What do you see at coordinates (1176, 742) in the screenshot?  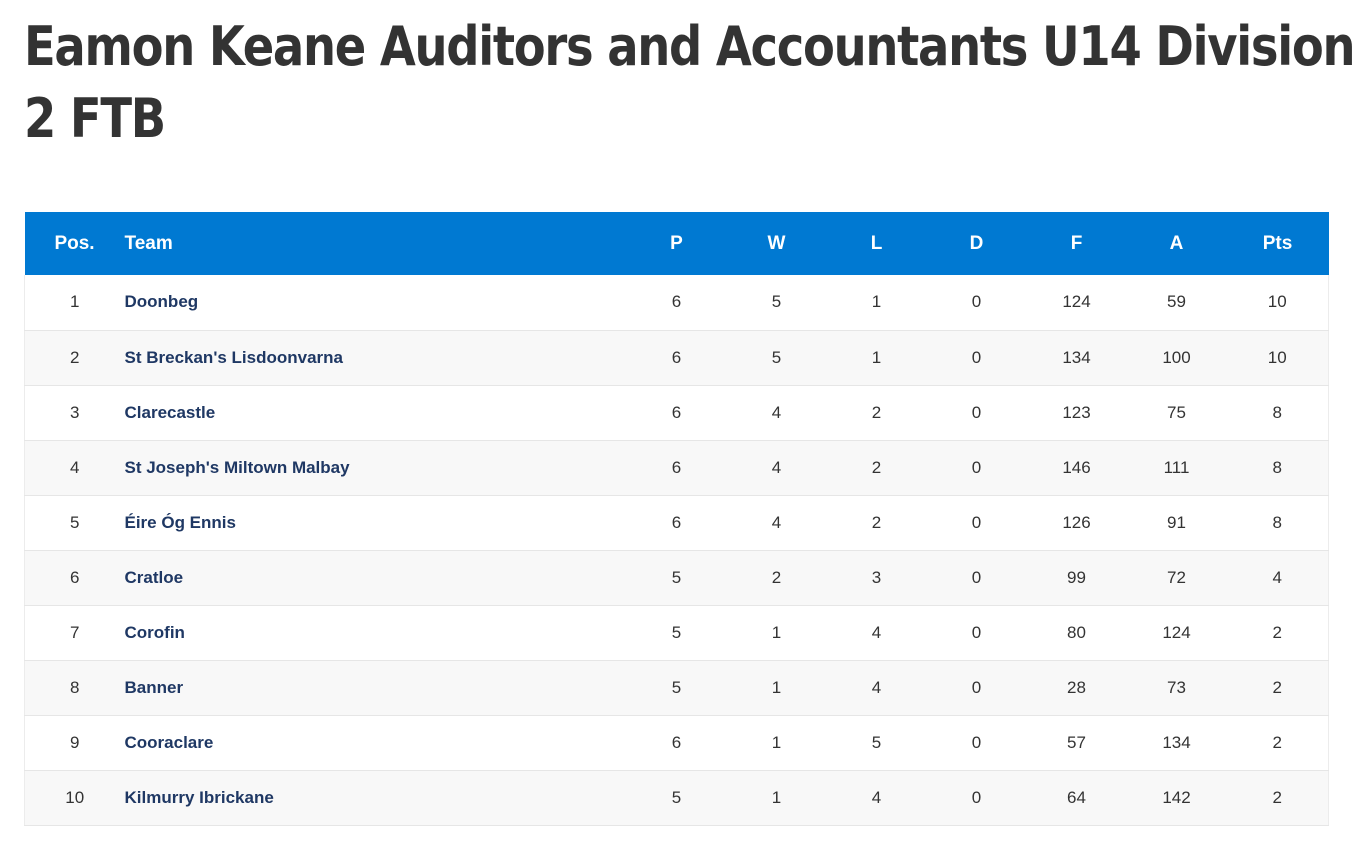 I see `cell-against: 134` at bounding box center [1176, 742].